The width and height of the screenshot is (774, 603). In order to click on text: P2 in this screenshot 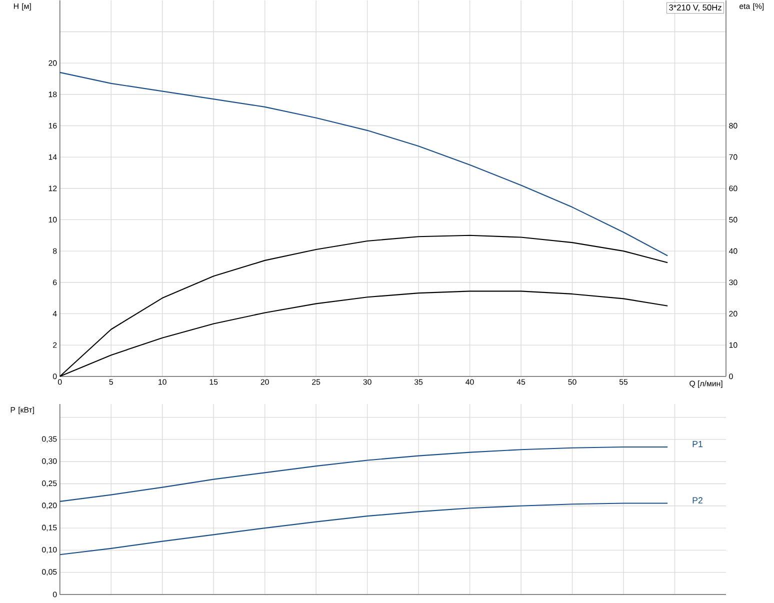, I will do `click(697, 500)`.